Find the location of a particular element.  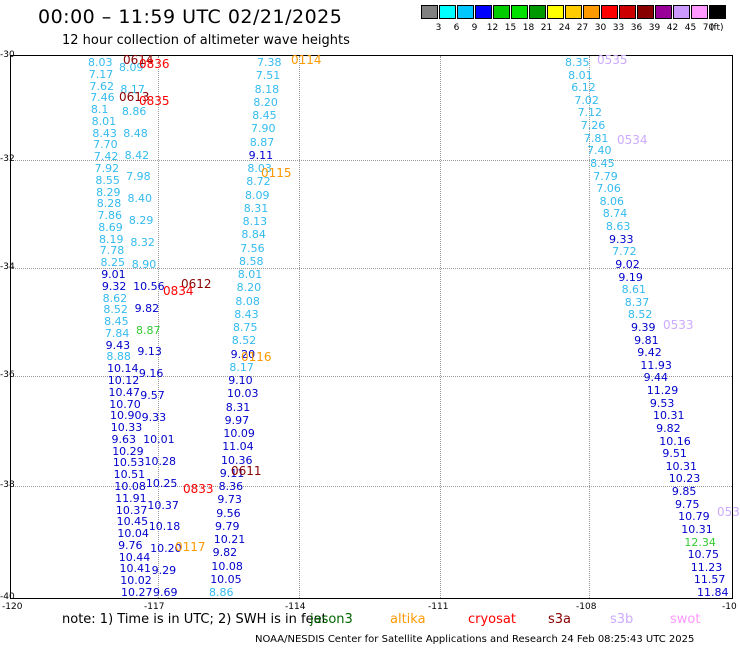

wave-height-label: 7.79 is located at coordinates (605, 176).